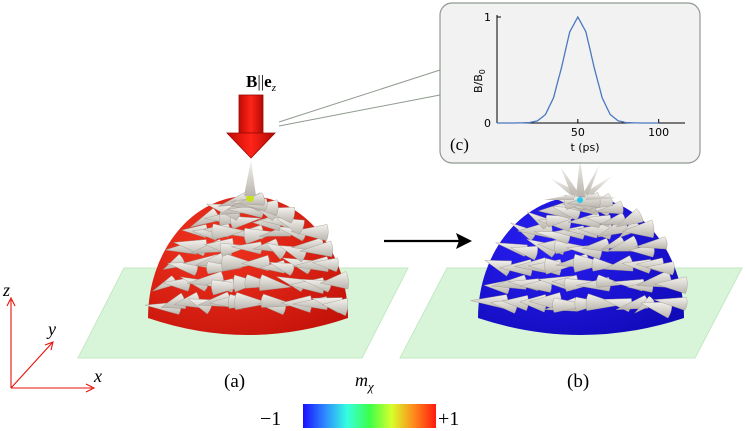 This screenshot has width=746, height=431. I want to click on inset-ylabel: B/B0, so click(479, 81).